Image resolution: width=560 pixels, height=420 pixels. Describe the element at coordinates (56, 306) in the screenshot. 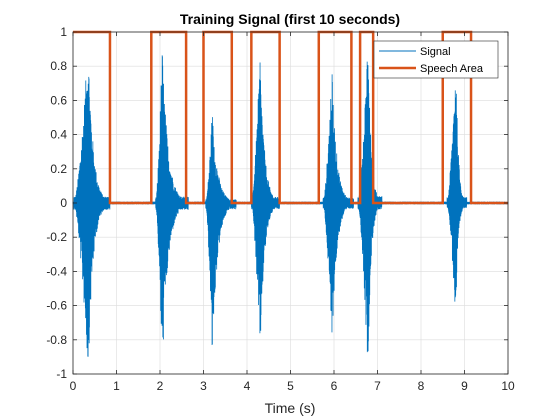

I see `y-tick-label: -0.6` at that location.